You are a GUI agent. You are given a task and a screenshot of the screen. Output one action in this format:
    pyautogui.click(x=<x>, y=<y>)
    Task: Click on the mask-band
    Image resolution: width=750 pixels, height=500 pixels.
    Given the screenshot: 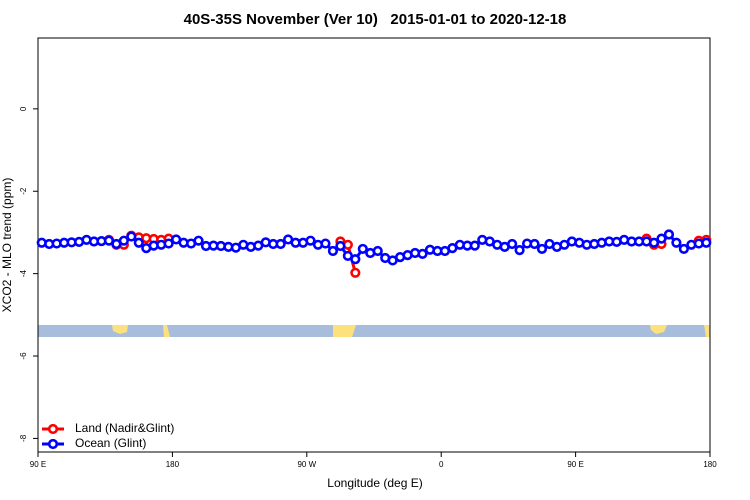 What is the action you would take?
    pyautogui.click(x=374, y=331)
    